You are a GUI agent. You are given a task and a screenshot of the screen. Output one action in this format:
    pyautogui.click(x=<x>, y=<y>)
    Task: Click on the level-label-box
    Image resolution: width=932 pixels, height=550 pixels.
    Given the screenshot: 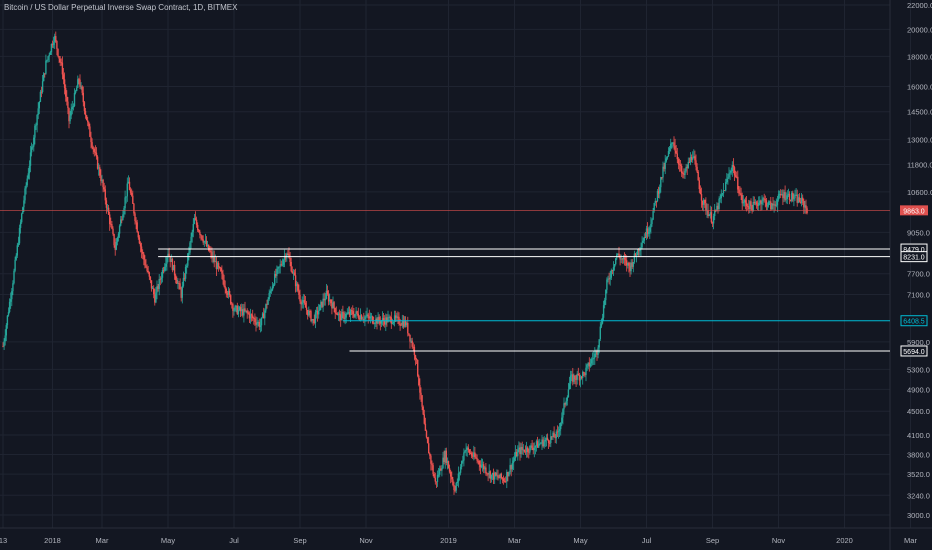 What is the action you would take?
    pyautogui.click(x=914, y=351)
    